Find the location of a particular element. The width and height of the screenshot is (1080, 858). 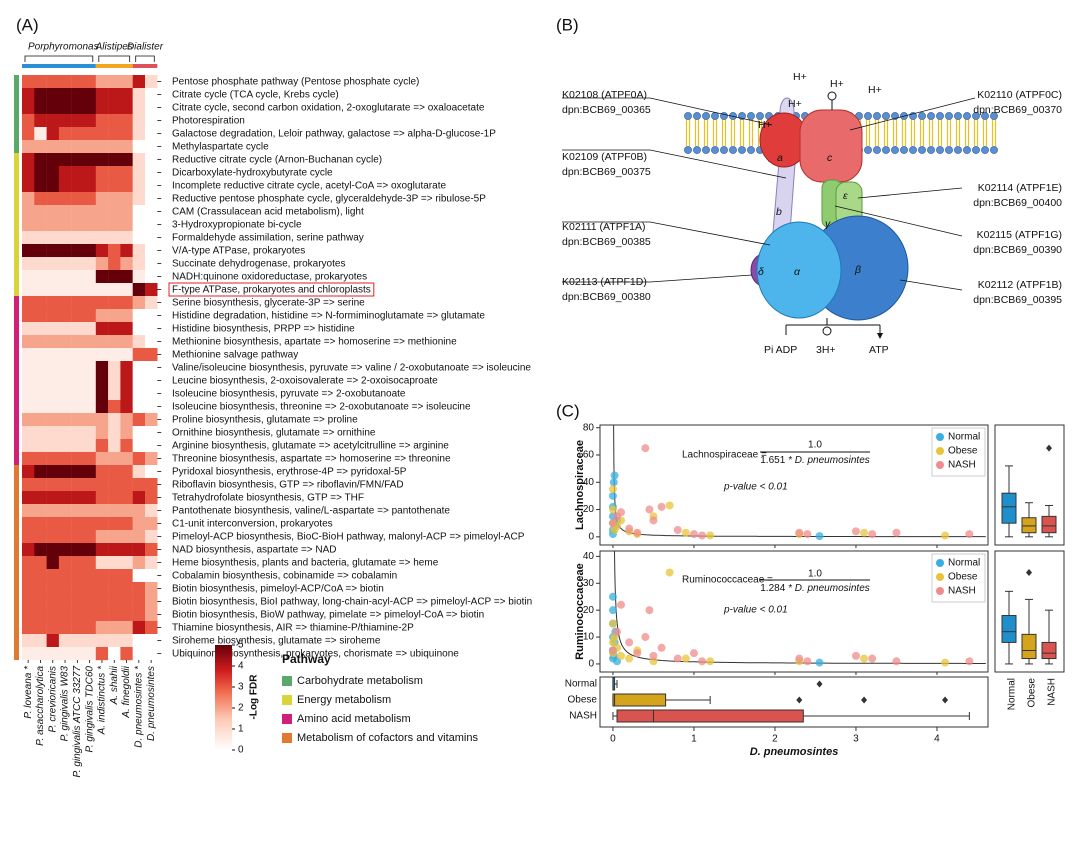

formula-denominator: 1.651 * D. pneumosintes is located at coordinates (815, 460).